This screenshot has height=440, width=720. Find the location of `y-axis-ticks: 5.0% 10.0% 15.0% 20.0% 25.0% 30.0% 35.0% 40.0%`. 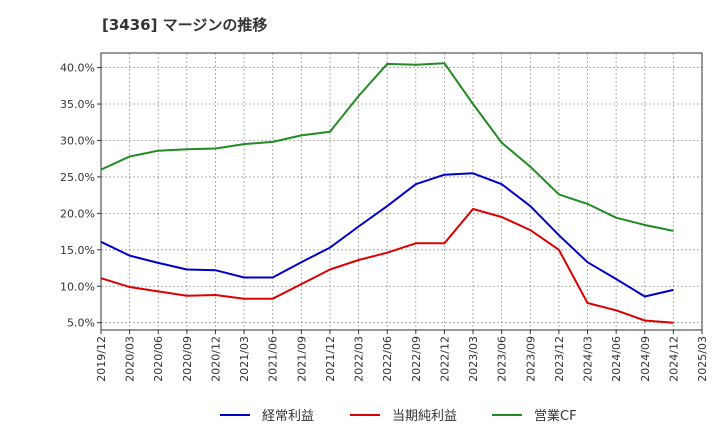

y-axis-ticks: 5.0% 10.0% 15.0% 20.0% 25.0% 30.0% 35.0% 40.0% is located at coordinates (80, 196).